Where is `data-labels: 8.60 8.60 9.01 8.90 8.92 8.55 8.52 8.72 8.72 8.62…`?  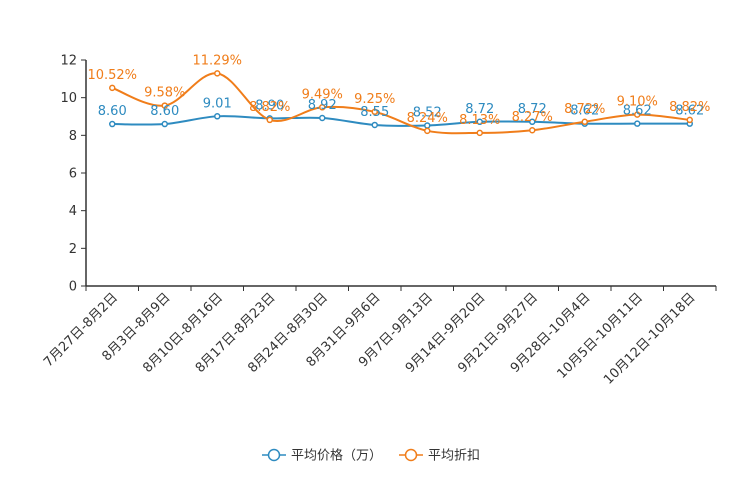
data-labels: 8.60 8.60 9.01 8.90 8.92 8.55 8.52 8.72 8.72 8.62… is located at coordinates (398, 90).